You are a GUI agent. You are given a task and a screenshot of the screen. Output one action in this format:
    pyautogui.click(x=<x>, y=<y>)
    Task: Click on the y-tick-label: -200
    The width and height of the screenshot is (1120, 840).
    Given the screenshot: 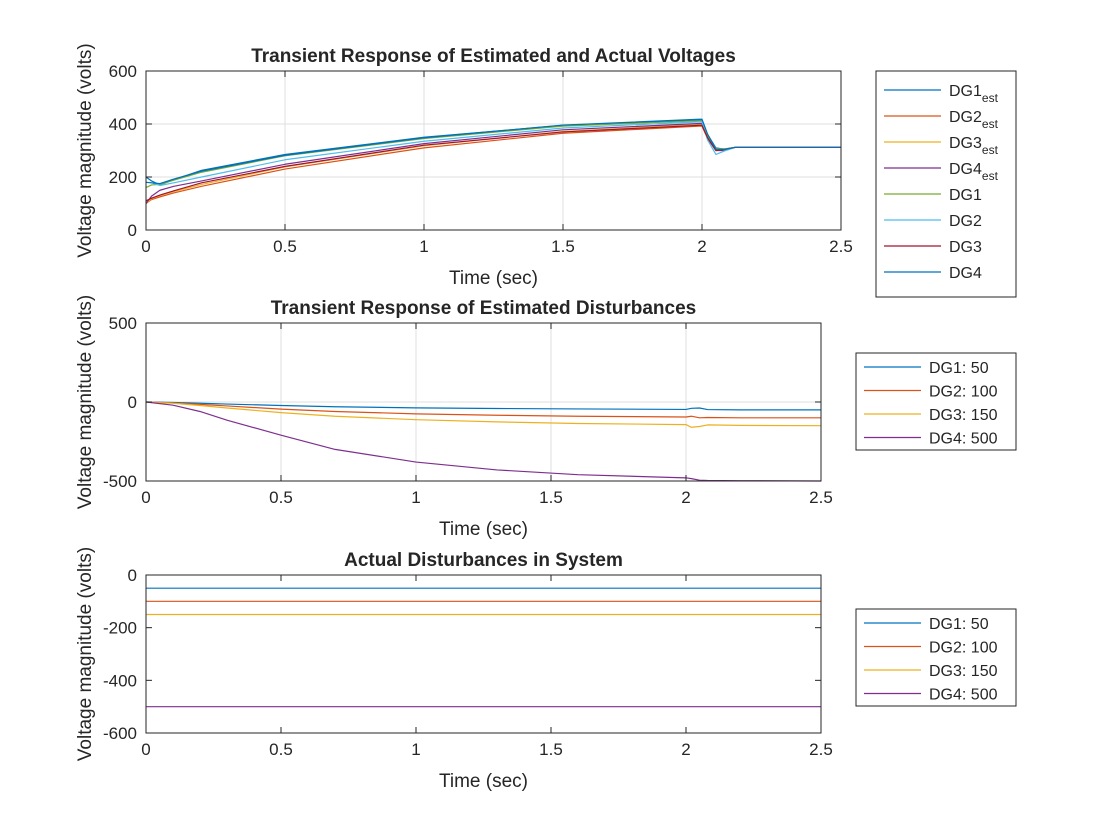 What is the action you would take?
    pyautogui.click(x=120, y=628)
    